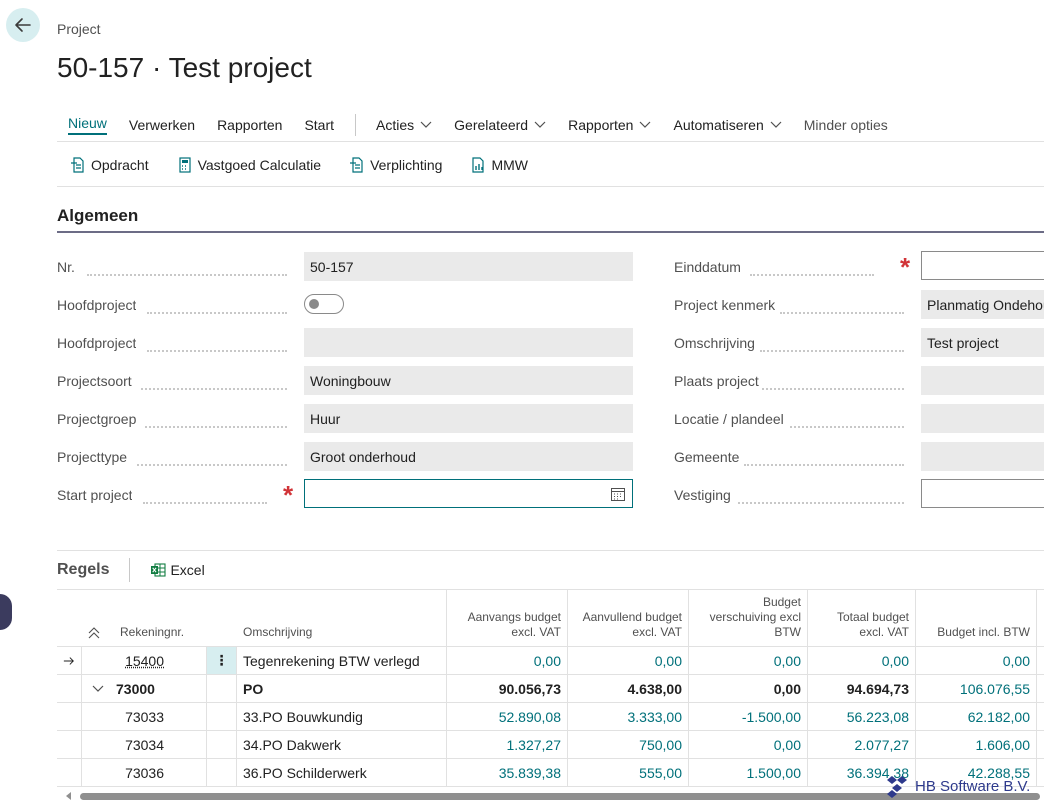  What do you see at coordinates (724, 305) in the screenshot?
I see `field-label: Project kenmerk` at bounding box center [724, 305].